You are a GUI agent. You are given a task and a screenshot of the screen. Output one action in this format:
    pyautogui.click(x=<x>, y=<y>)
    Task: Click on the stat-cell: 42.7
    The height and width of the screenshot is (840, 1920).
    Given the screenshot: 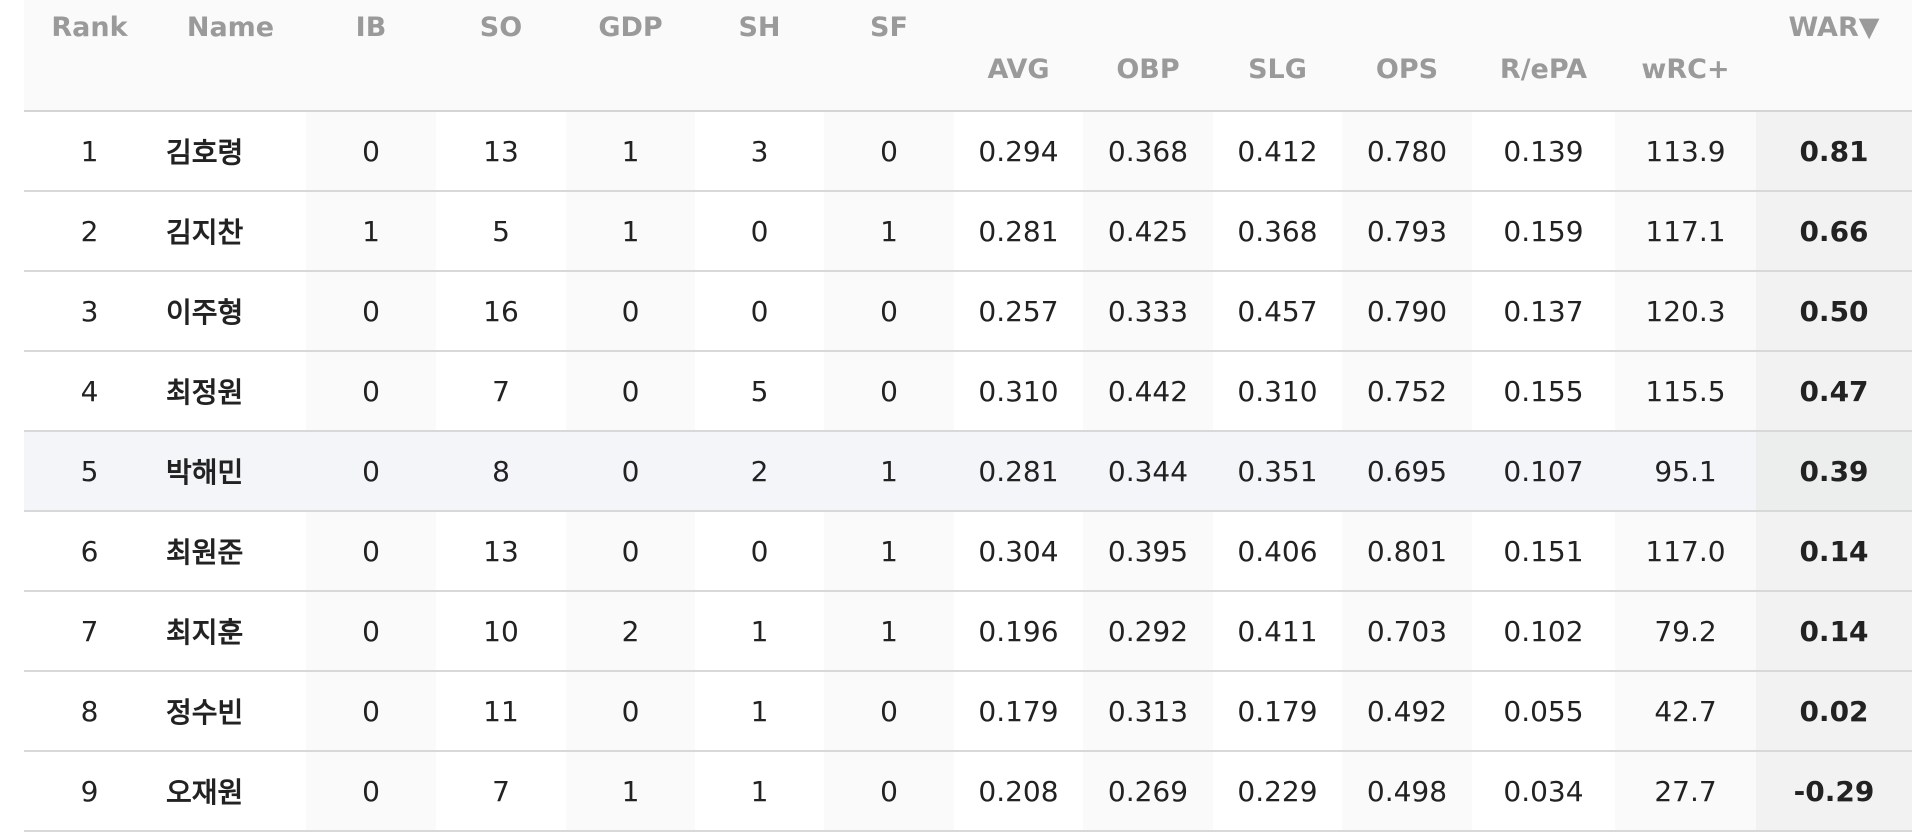 What is the action you would take?
    pyautogui.click(x=1685, y=711)
    